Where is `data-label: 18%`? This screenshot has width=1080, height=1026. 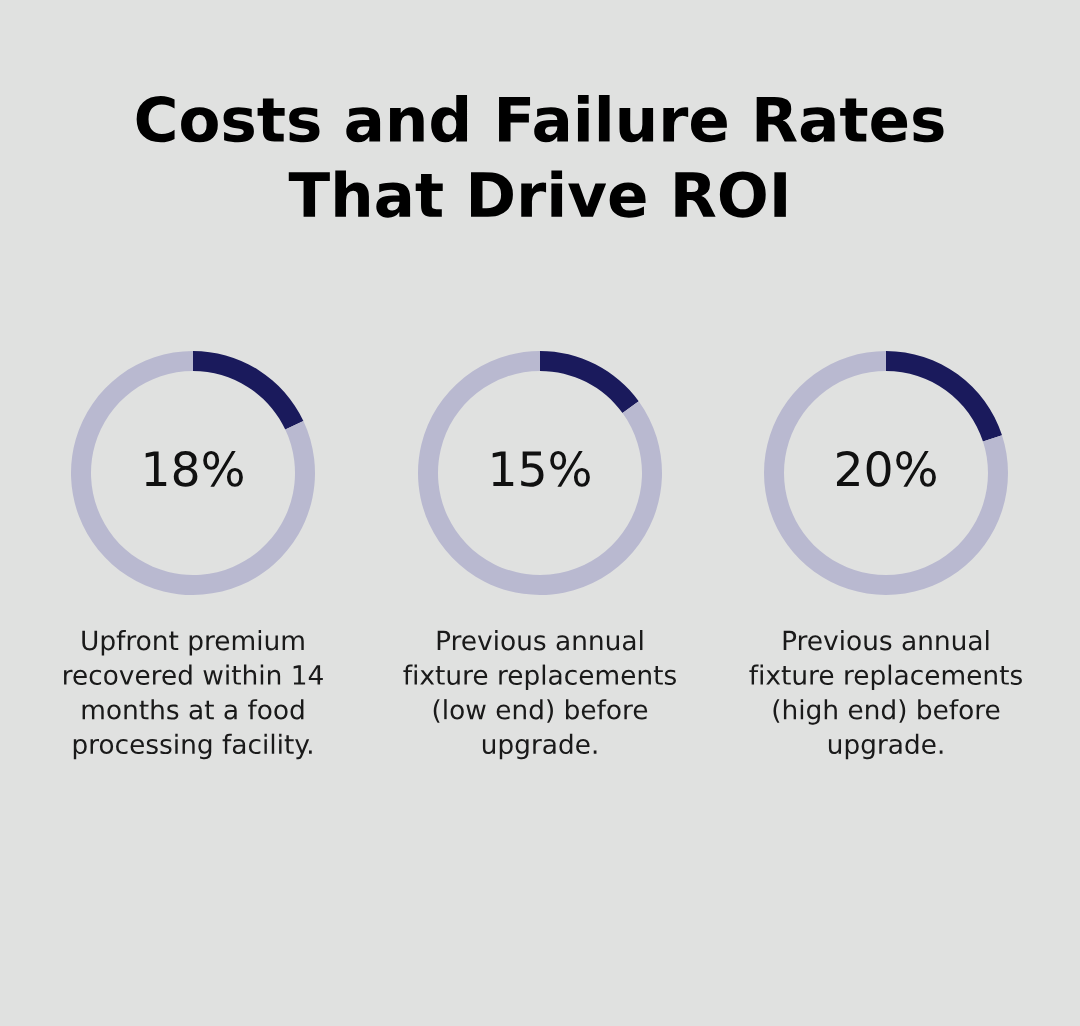
data-label: 18% is located at coordinates (194, 468).